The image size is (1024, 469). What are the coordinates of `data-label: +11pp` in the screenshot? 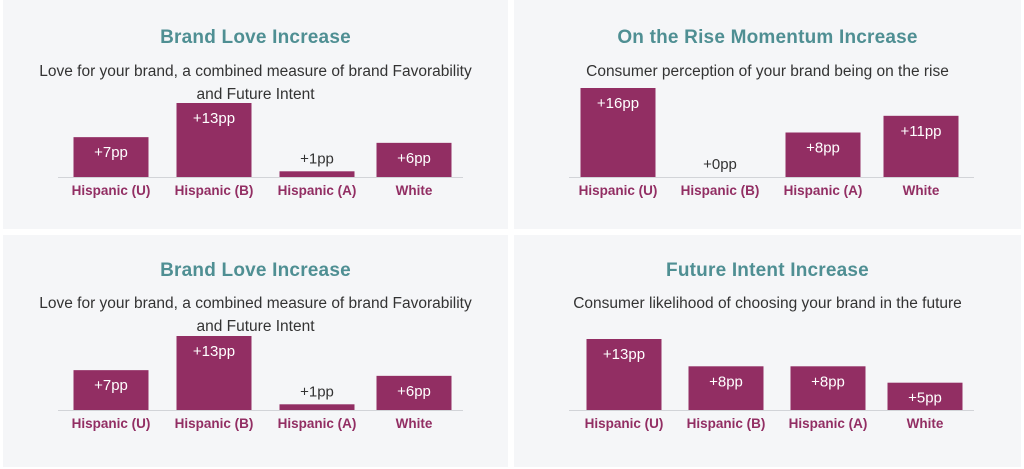 It's located at (920, 131).